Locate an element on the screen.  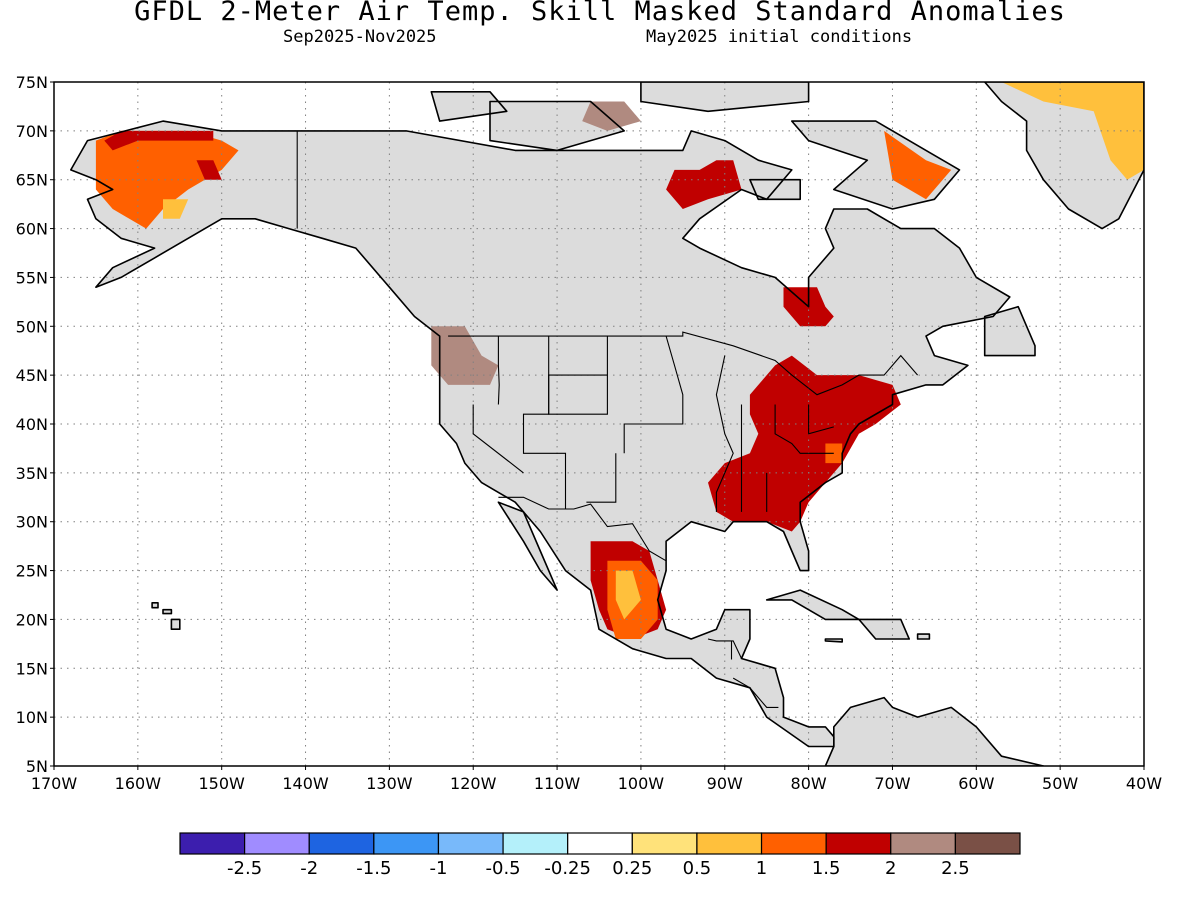
colorbar-label: 1.5 is located at coordinates (826, 868).